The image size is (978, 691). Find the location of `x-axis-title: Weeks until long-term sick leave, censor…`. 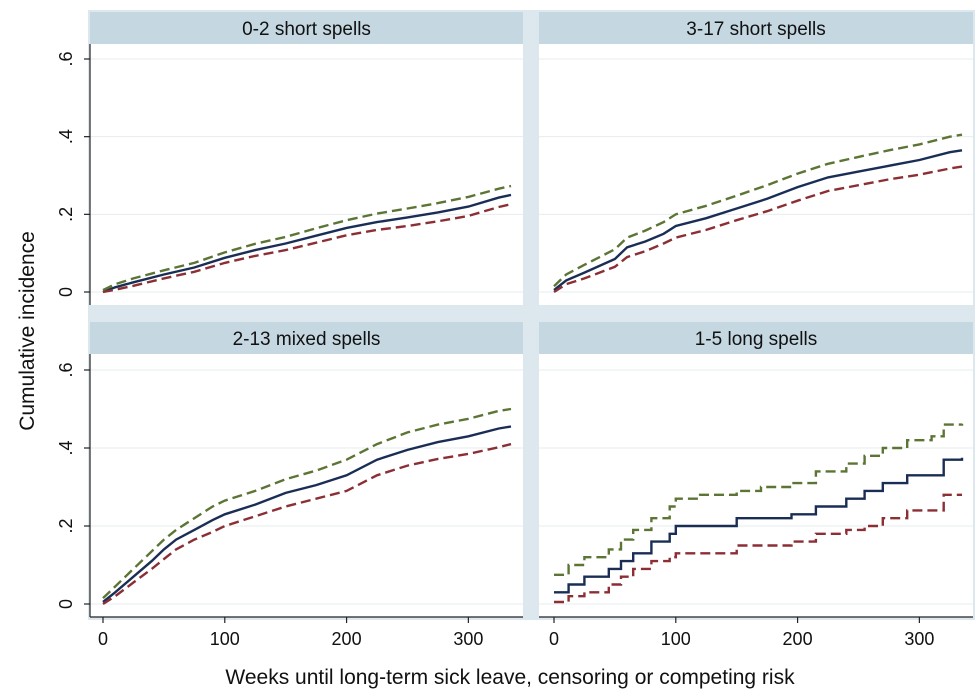

x-axis-title: Weeks until long-term sick leave, censor… is located at coordinates (510, 677).